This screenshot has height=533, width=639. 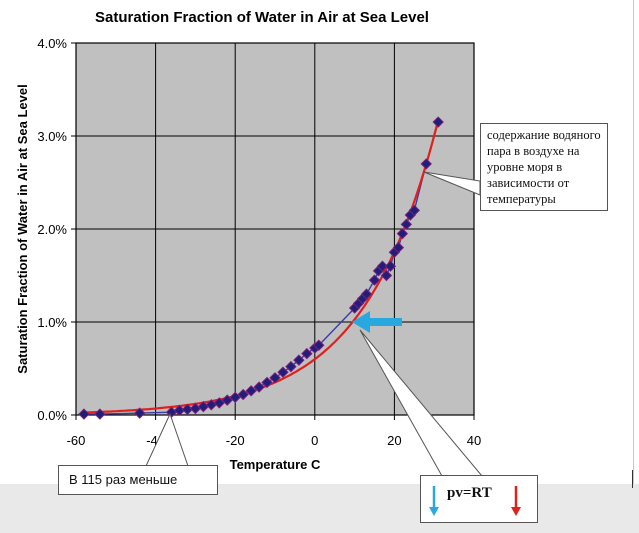 What do you see at coordinates (76, 440) in the screenshot?
I see `x-tick-label: -60` at bounding box center [76, 440].